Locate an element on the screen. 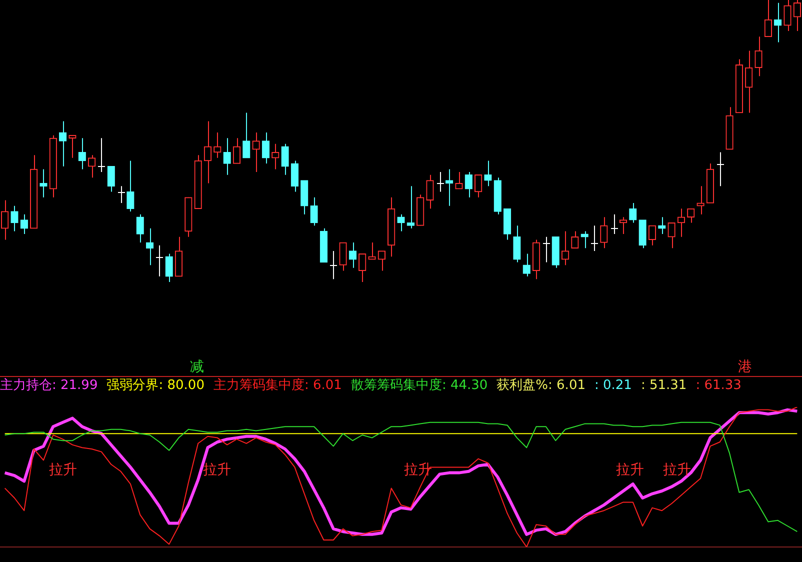 This screenshot has height=562, width=802. text: : 51.31 is located at coordinates (663, 386).